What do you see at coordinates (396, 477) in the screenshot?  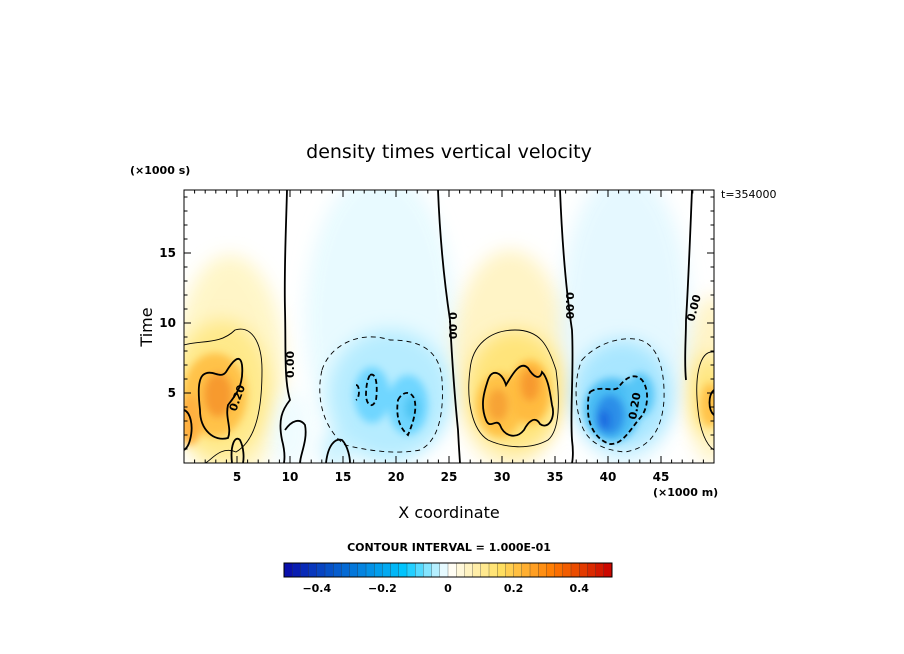 I see `x-tick-label: 20` at bounding box center [396, 477].